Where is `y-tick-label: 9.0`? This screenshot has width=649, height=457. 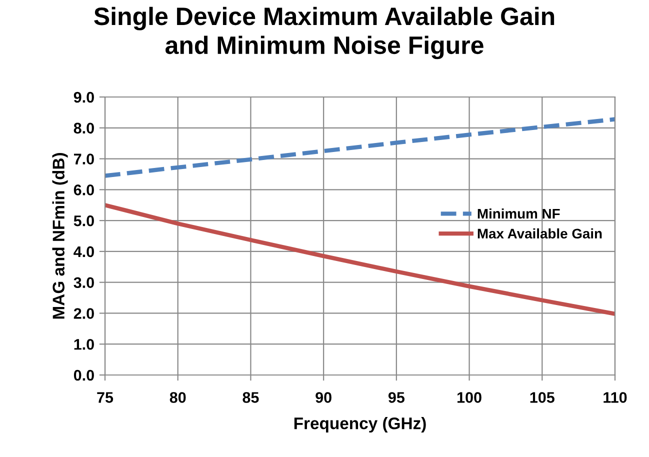 y-tick-label: 9.0 is located at coordinates (84, 97).